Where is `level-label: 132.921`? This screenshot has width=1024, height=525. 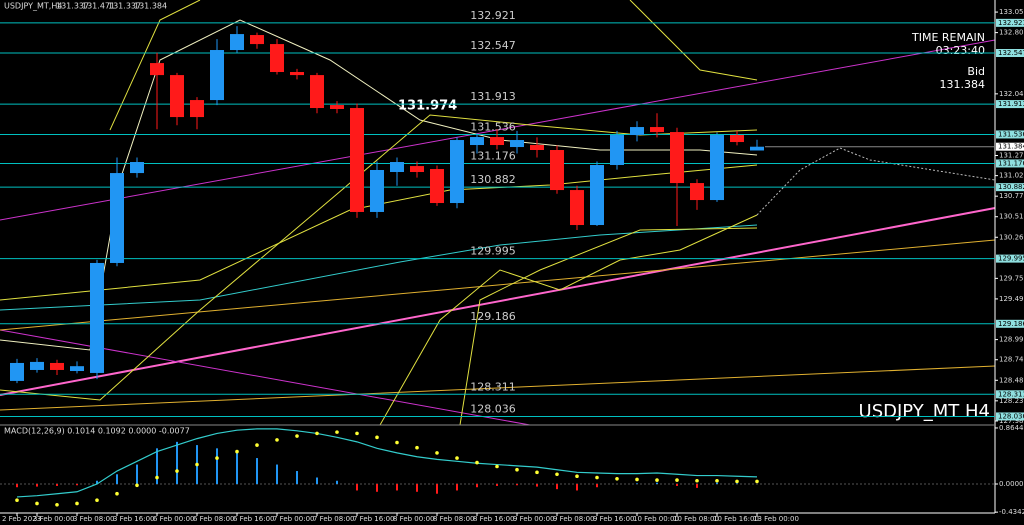 level-label: 132.921 is located at coordinates (493, 15).